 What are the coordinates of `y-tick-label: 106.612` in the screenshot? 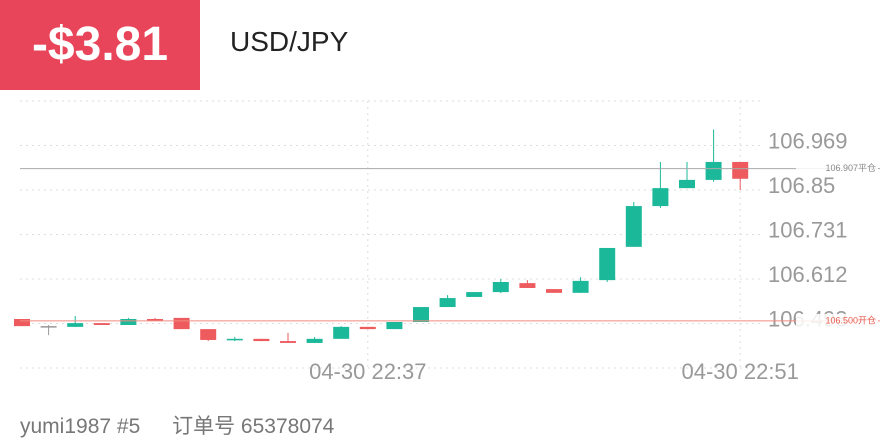 It's located at (808, 274).